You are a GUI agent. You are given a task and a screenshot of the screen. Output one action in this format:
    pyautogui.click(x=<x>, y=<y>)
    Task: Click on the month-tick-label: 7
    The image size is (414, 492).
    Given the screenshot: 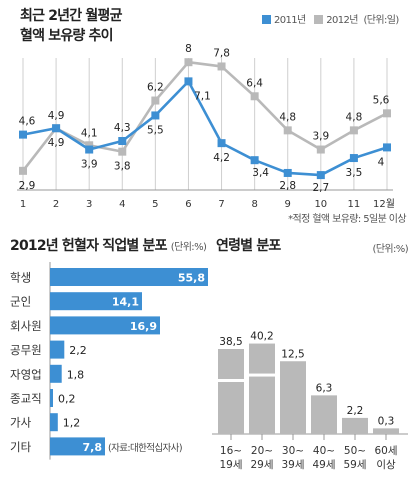 What is the action you would take?
    pyautogui.click(x=221, y=204)
    